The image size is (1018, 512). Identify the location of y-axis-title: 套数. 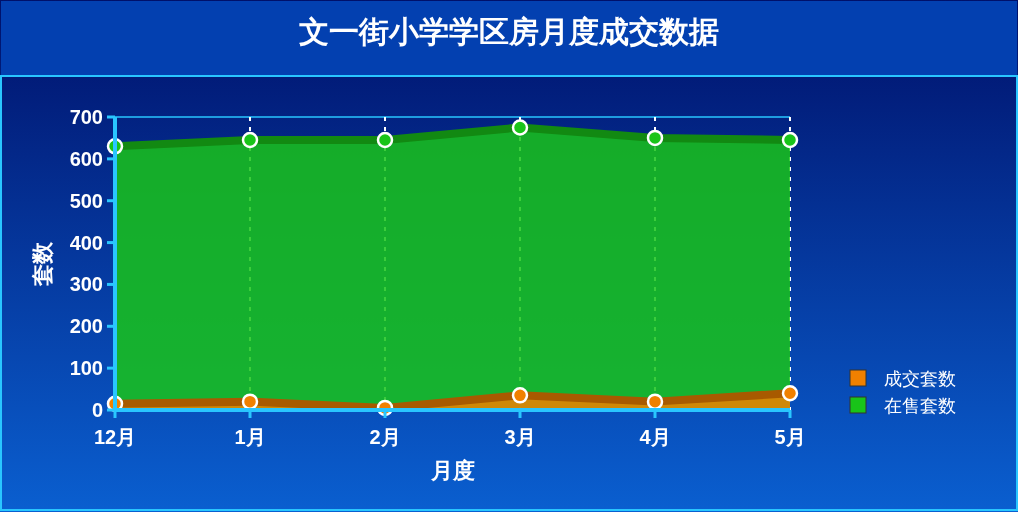
(42, 263).